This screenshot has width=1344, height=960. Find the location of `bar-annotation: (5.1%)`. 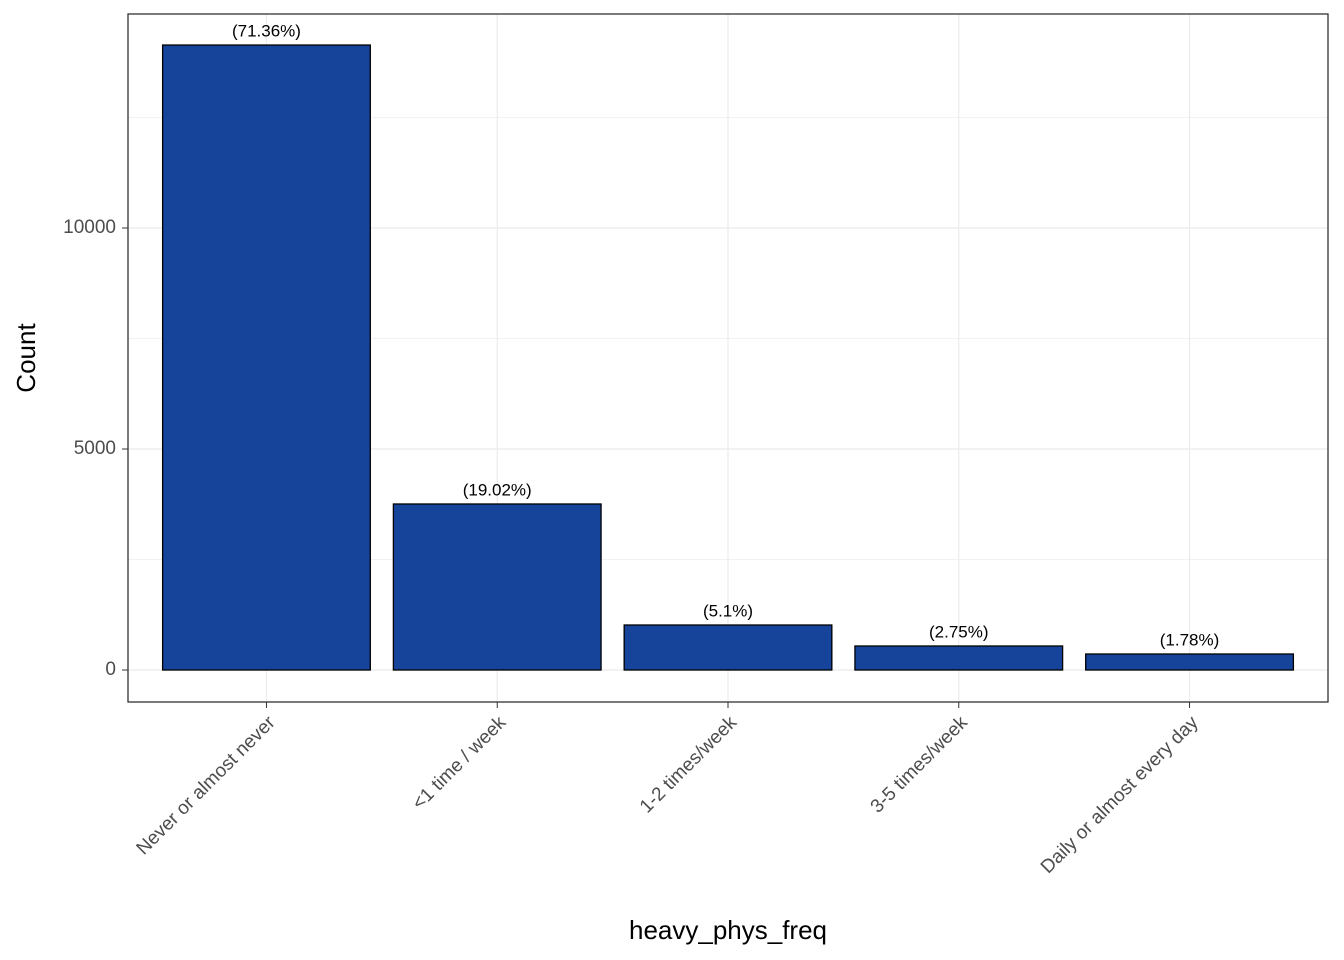

bar-annotation: (5.1%) is located at coordinates (728, 610).